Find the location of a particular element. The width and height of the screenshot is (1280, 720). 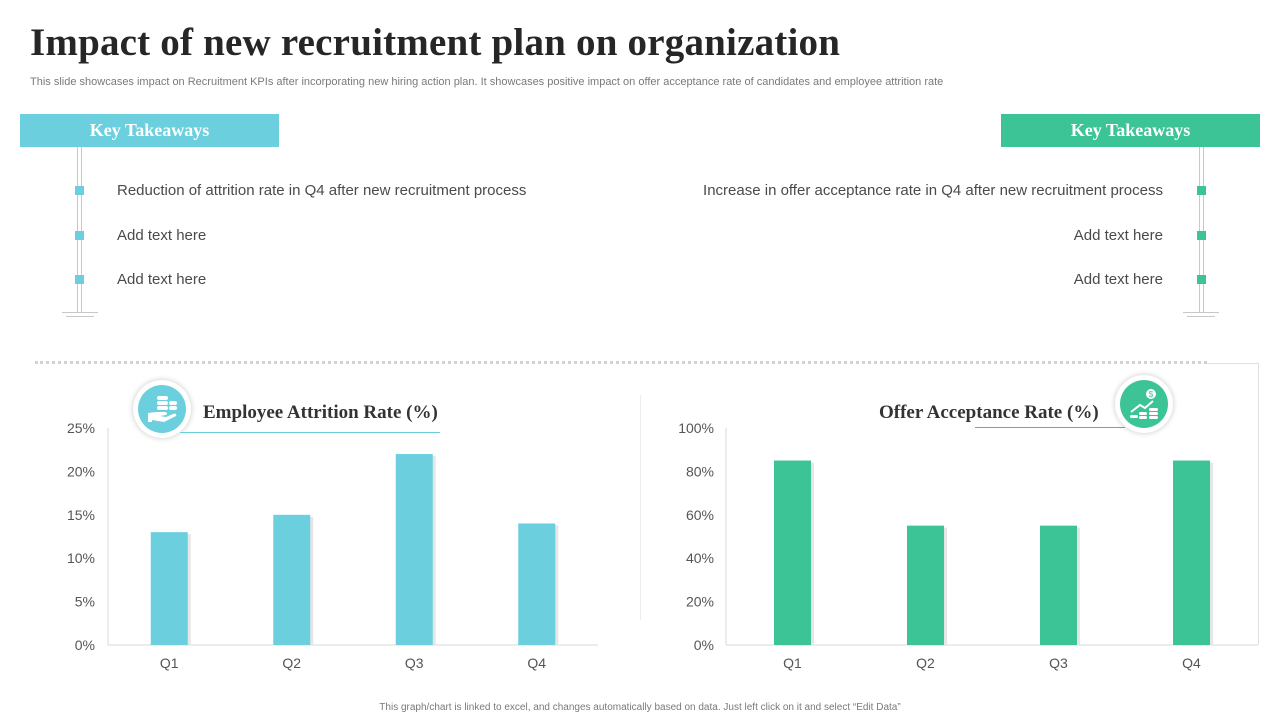

offer-icon-badge: $ is located at coordinates (1144, 404).